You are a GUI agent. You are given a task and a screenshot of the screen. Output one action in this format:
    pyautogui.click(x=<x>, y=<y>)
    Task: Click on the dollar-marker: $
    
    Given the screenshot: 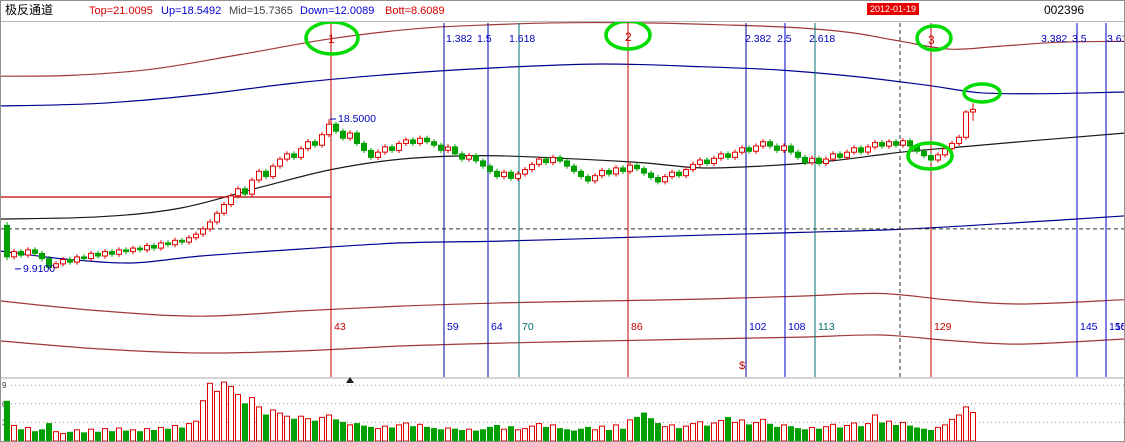 What is the action you would take?
    pyautogui.click(x=742, y=366)
    